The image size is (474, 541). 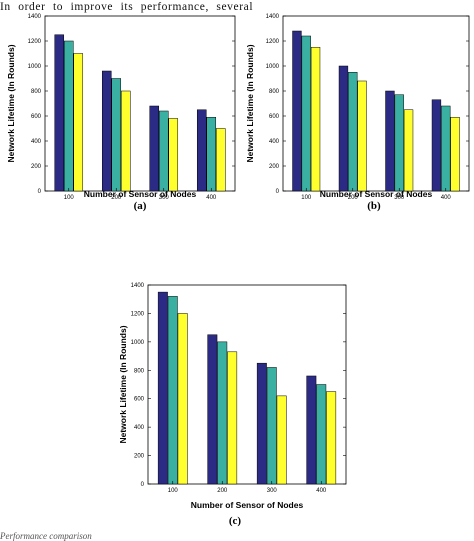 What do you see at coordinates (46, 536) in the screenshot?
I see `body-text-bottom: Performance comparison` at bounding box center [46, 536].